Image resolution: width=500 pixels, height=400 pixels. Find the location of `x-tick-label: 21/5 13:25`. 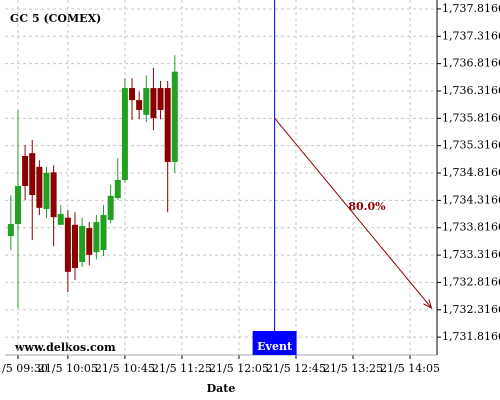

x-tick-label: 21/5 13:25 is located at coordinates (353, 368).